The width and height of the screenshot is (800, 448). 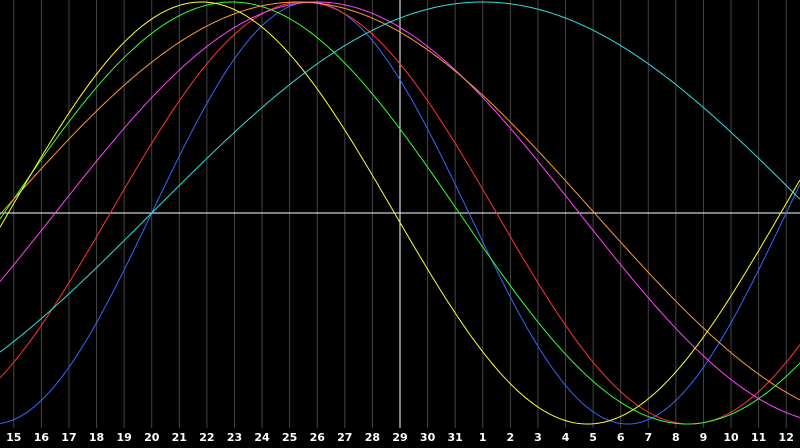 I want to click on x-tick-label: 26, so click(x=318, y=437).